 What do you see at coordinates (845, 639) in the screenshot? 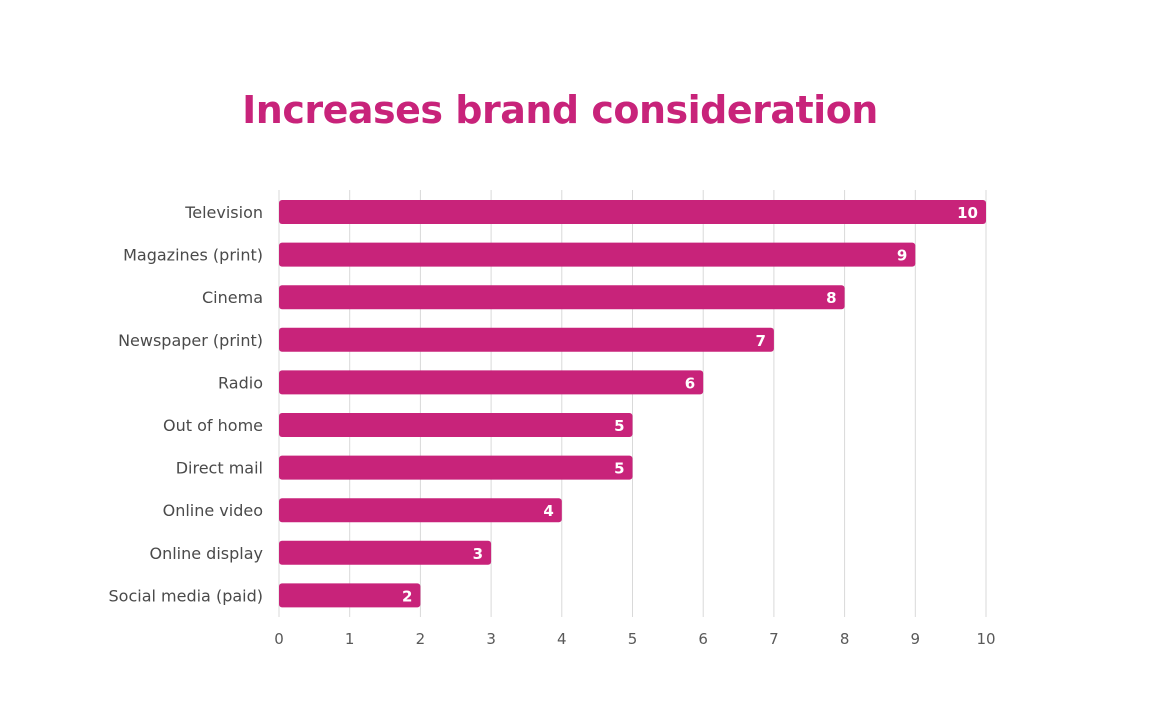
I see `x-tick-label: 8` at bounding box center [845, 639].